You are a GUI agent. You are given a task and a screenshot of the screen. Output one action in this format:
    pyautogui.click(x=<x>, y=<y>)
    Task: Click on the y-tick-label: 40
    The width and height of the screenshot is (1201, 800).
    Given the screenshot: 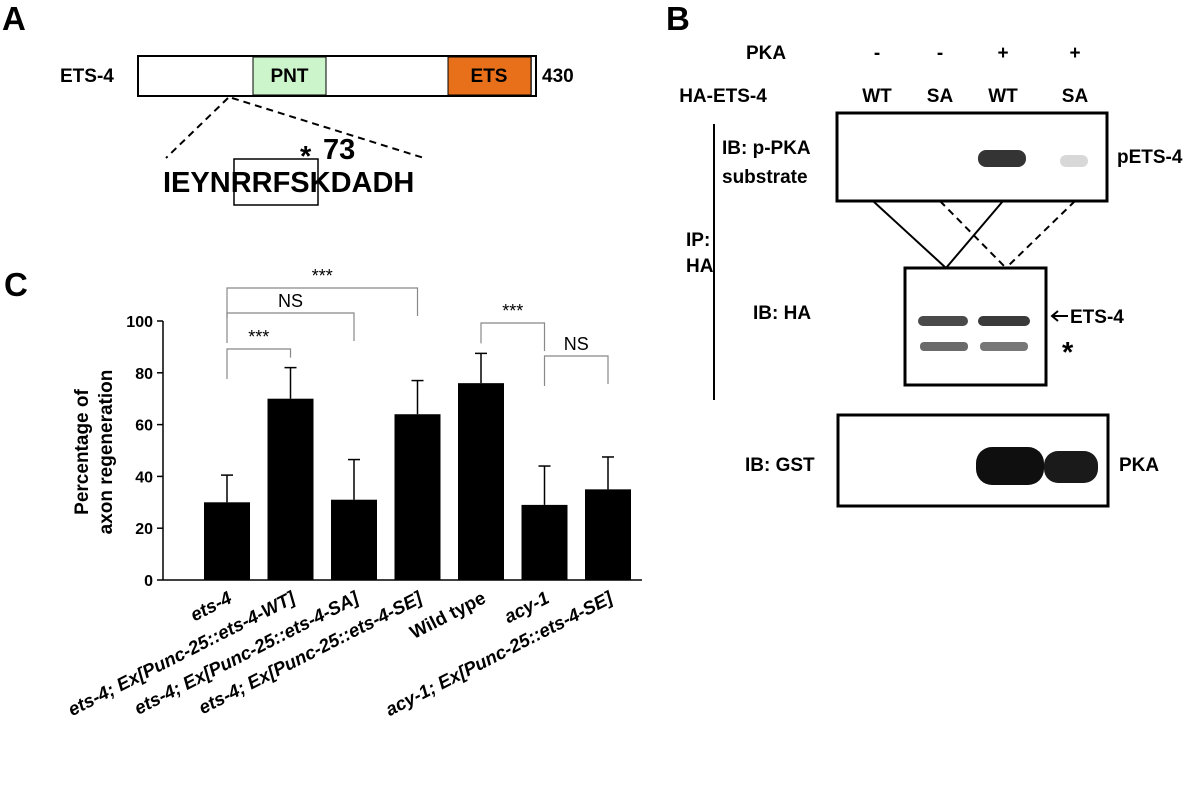 What is the action you would take?
    pyautogui.click(x=144, y=477)
    